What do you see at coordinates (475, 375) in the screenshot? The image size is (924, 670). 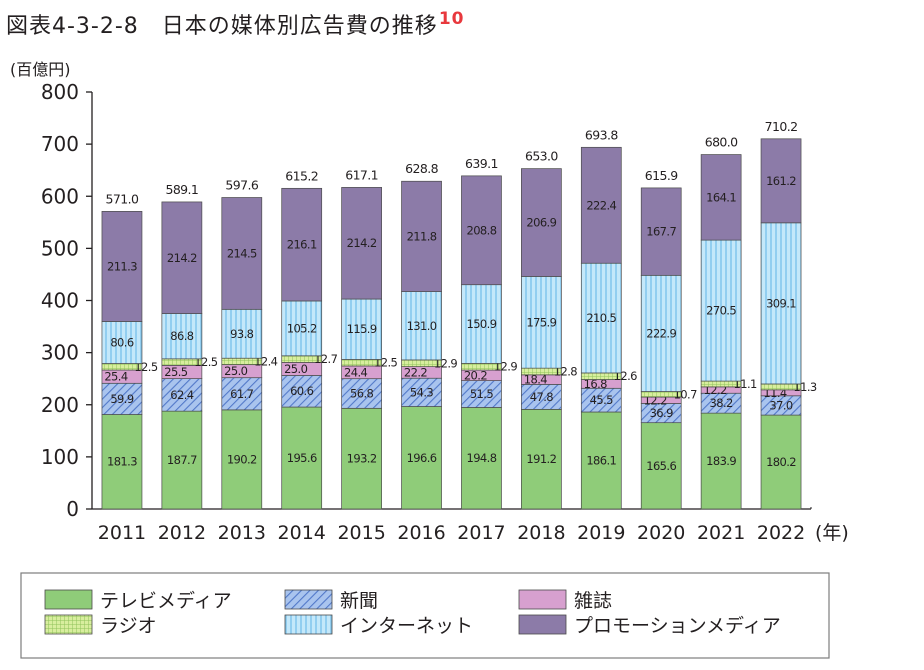 I see `segment-value-label: 20.2` at bounding box center [475, 375].